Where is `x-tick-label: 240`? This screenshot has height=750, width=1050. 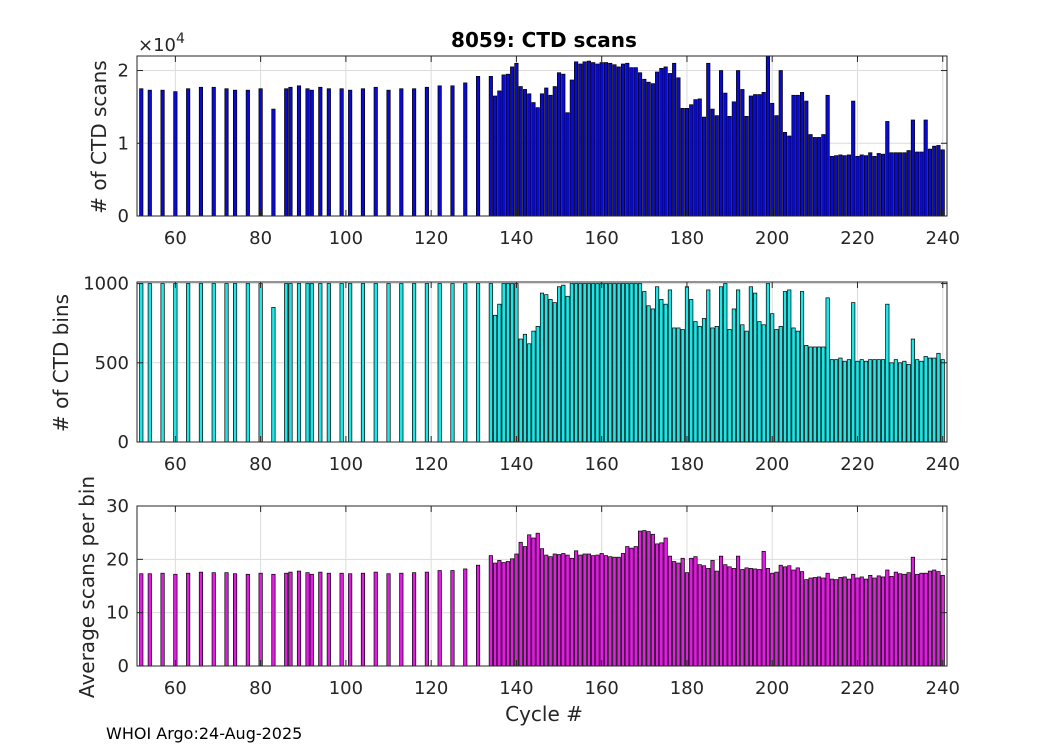 x-tick-label: 240 is located at coordinates (943, 464).